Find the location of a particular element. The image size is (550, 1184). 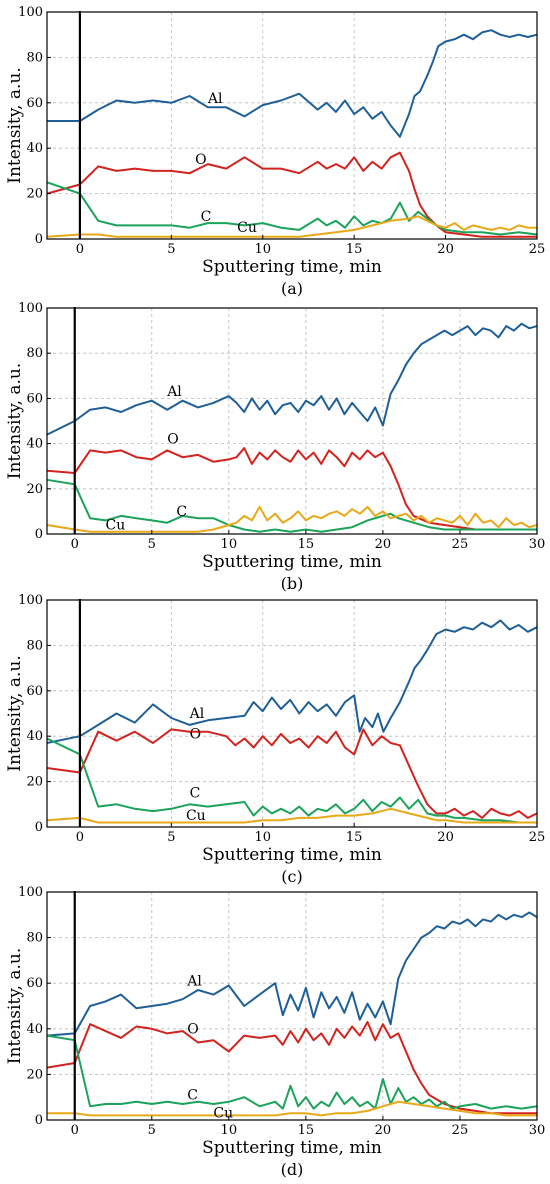

panel-label: (c) is located at coordinates (291, 876).